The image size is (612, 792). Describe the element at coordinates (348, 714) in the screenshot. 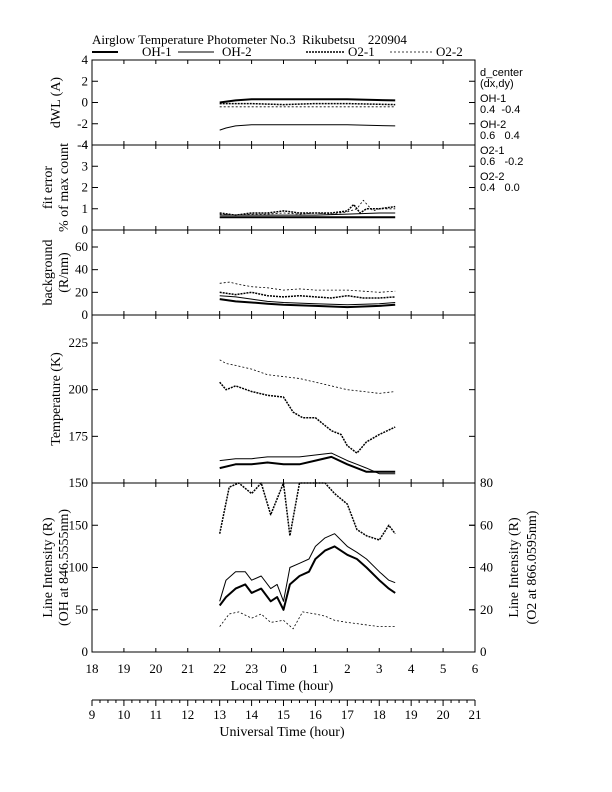

I see `ut-tick-label: 17` at that location.